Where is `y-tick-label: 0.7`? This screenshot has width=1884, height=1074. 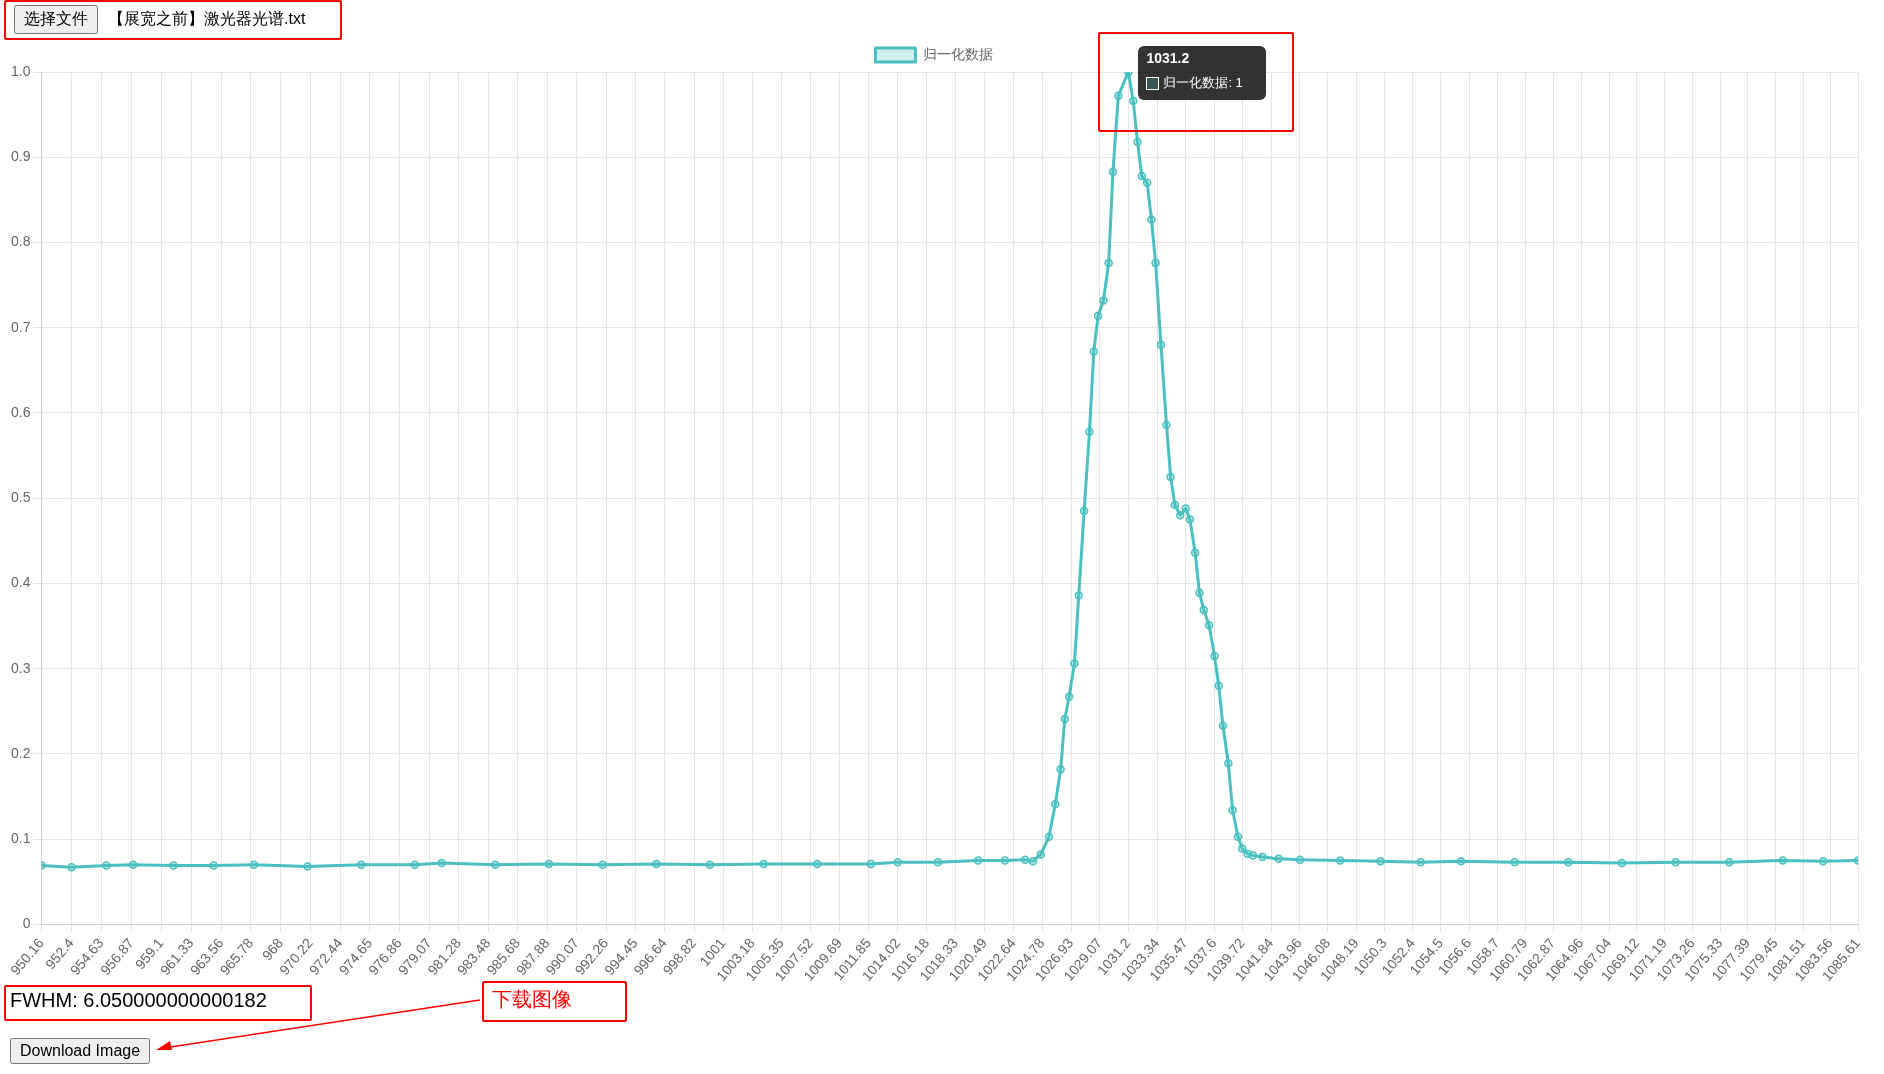 y-tick-label: 0.7 is located at coordinates (20, 326).